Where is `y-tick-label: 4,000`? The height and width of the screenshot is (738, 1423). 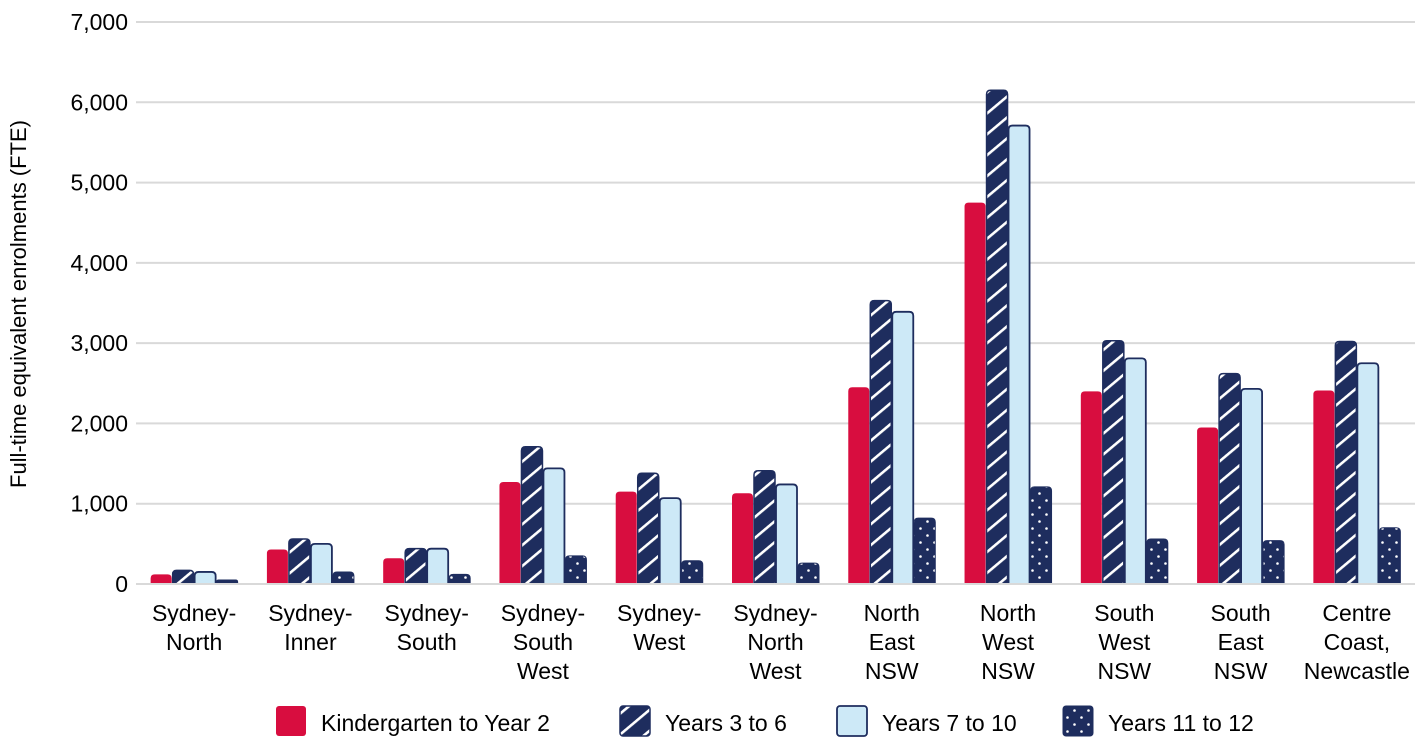
y-tick-label: 4,000 is located at coordinates (99, 263).